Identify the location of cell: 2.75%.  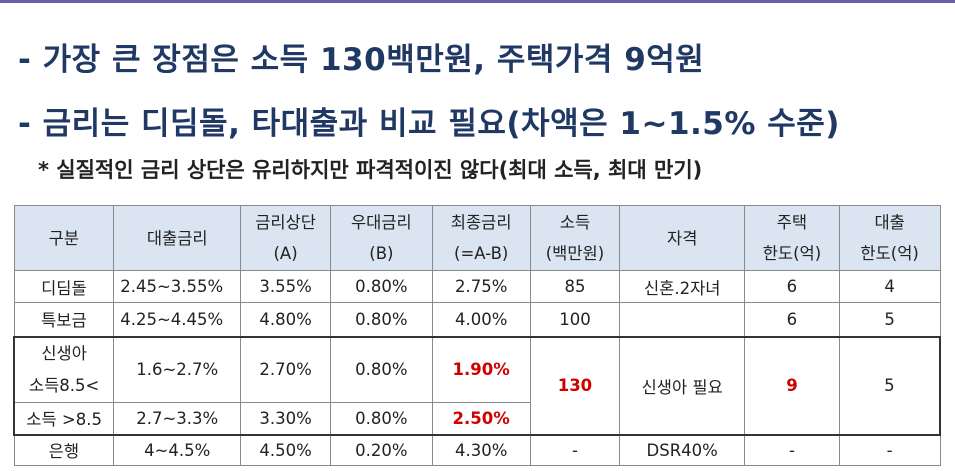
(481, 286).